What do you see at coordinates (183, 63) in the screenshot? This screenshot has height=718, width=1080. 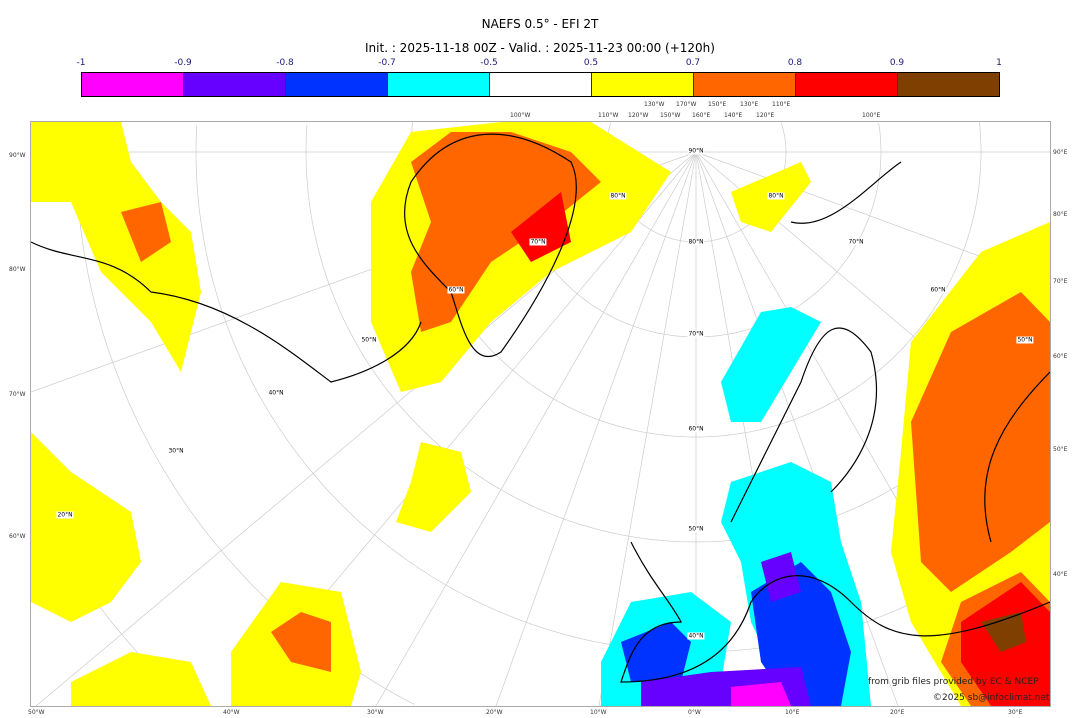 I see `colorbar-tick: -0.9` at bounding box center [183, 63].